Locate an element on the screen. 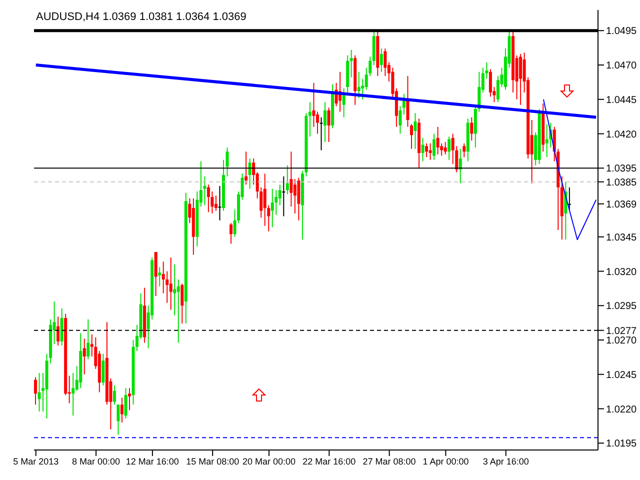  x-tick-label: 27 Mar 08:00 is located at coordinates (389, 461).